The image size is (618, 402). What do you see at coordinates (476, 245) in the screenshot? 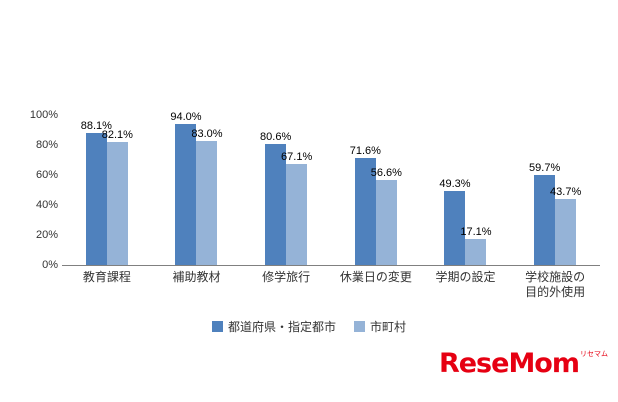
I see `bar-municipality: 17.1%` at bounding box center [476, 245].